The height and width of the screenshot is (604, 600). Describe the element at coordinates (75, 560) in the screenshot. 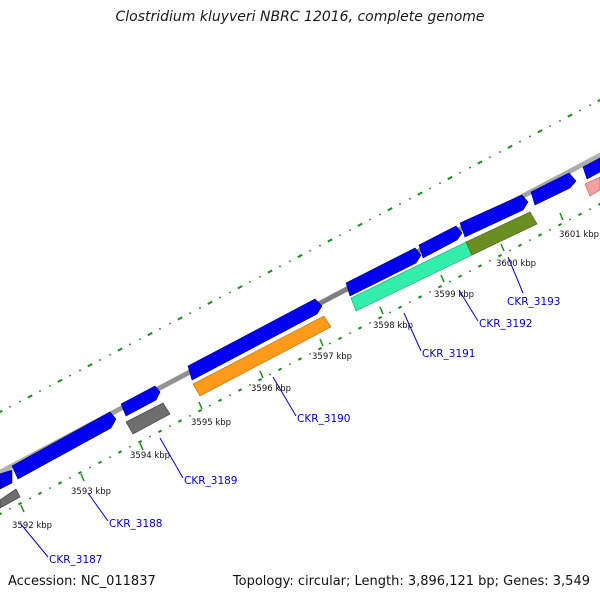

I see `gene-label: CKR_3187` at that location.